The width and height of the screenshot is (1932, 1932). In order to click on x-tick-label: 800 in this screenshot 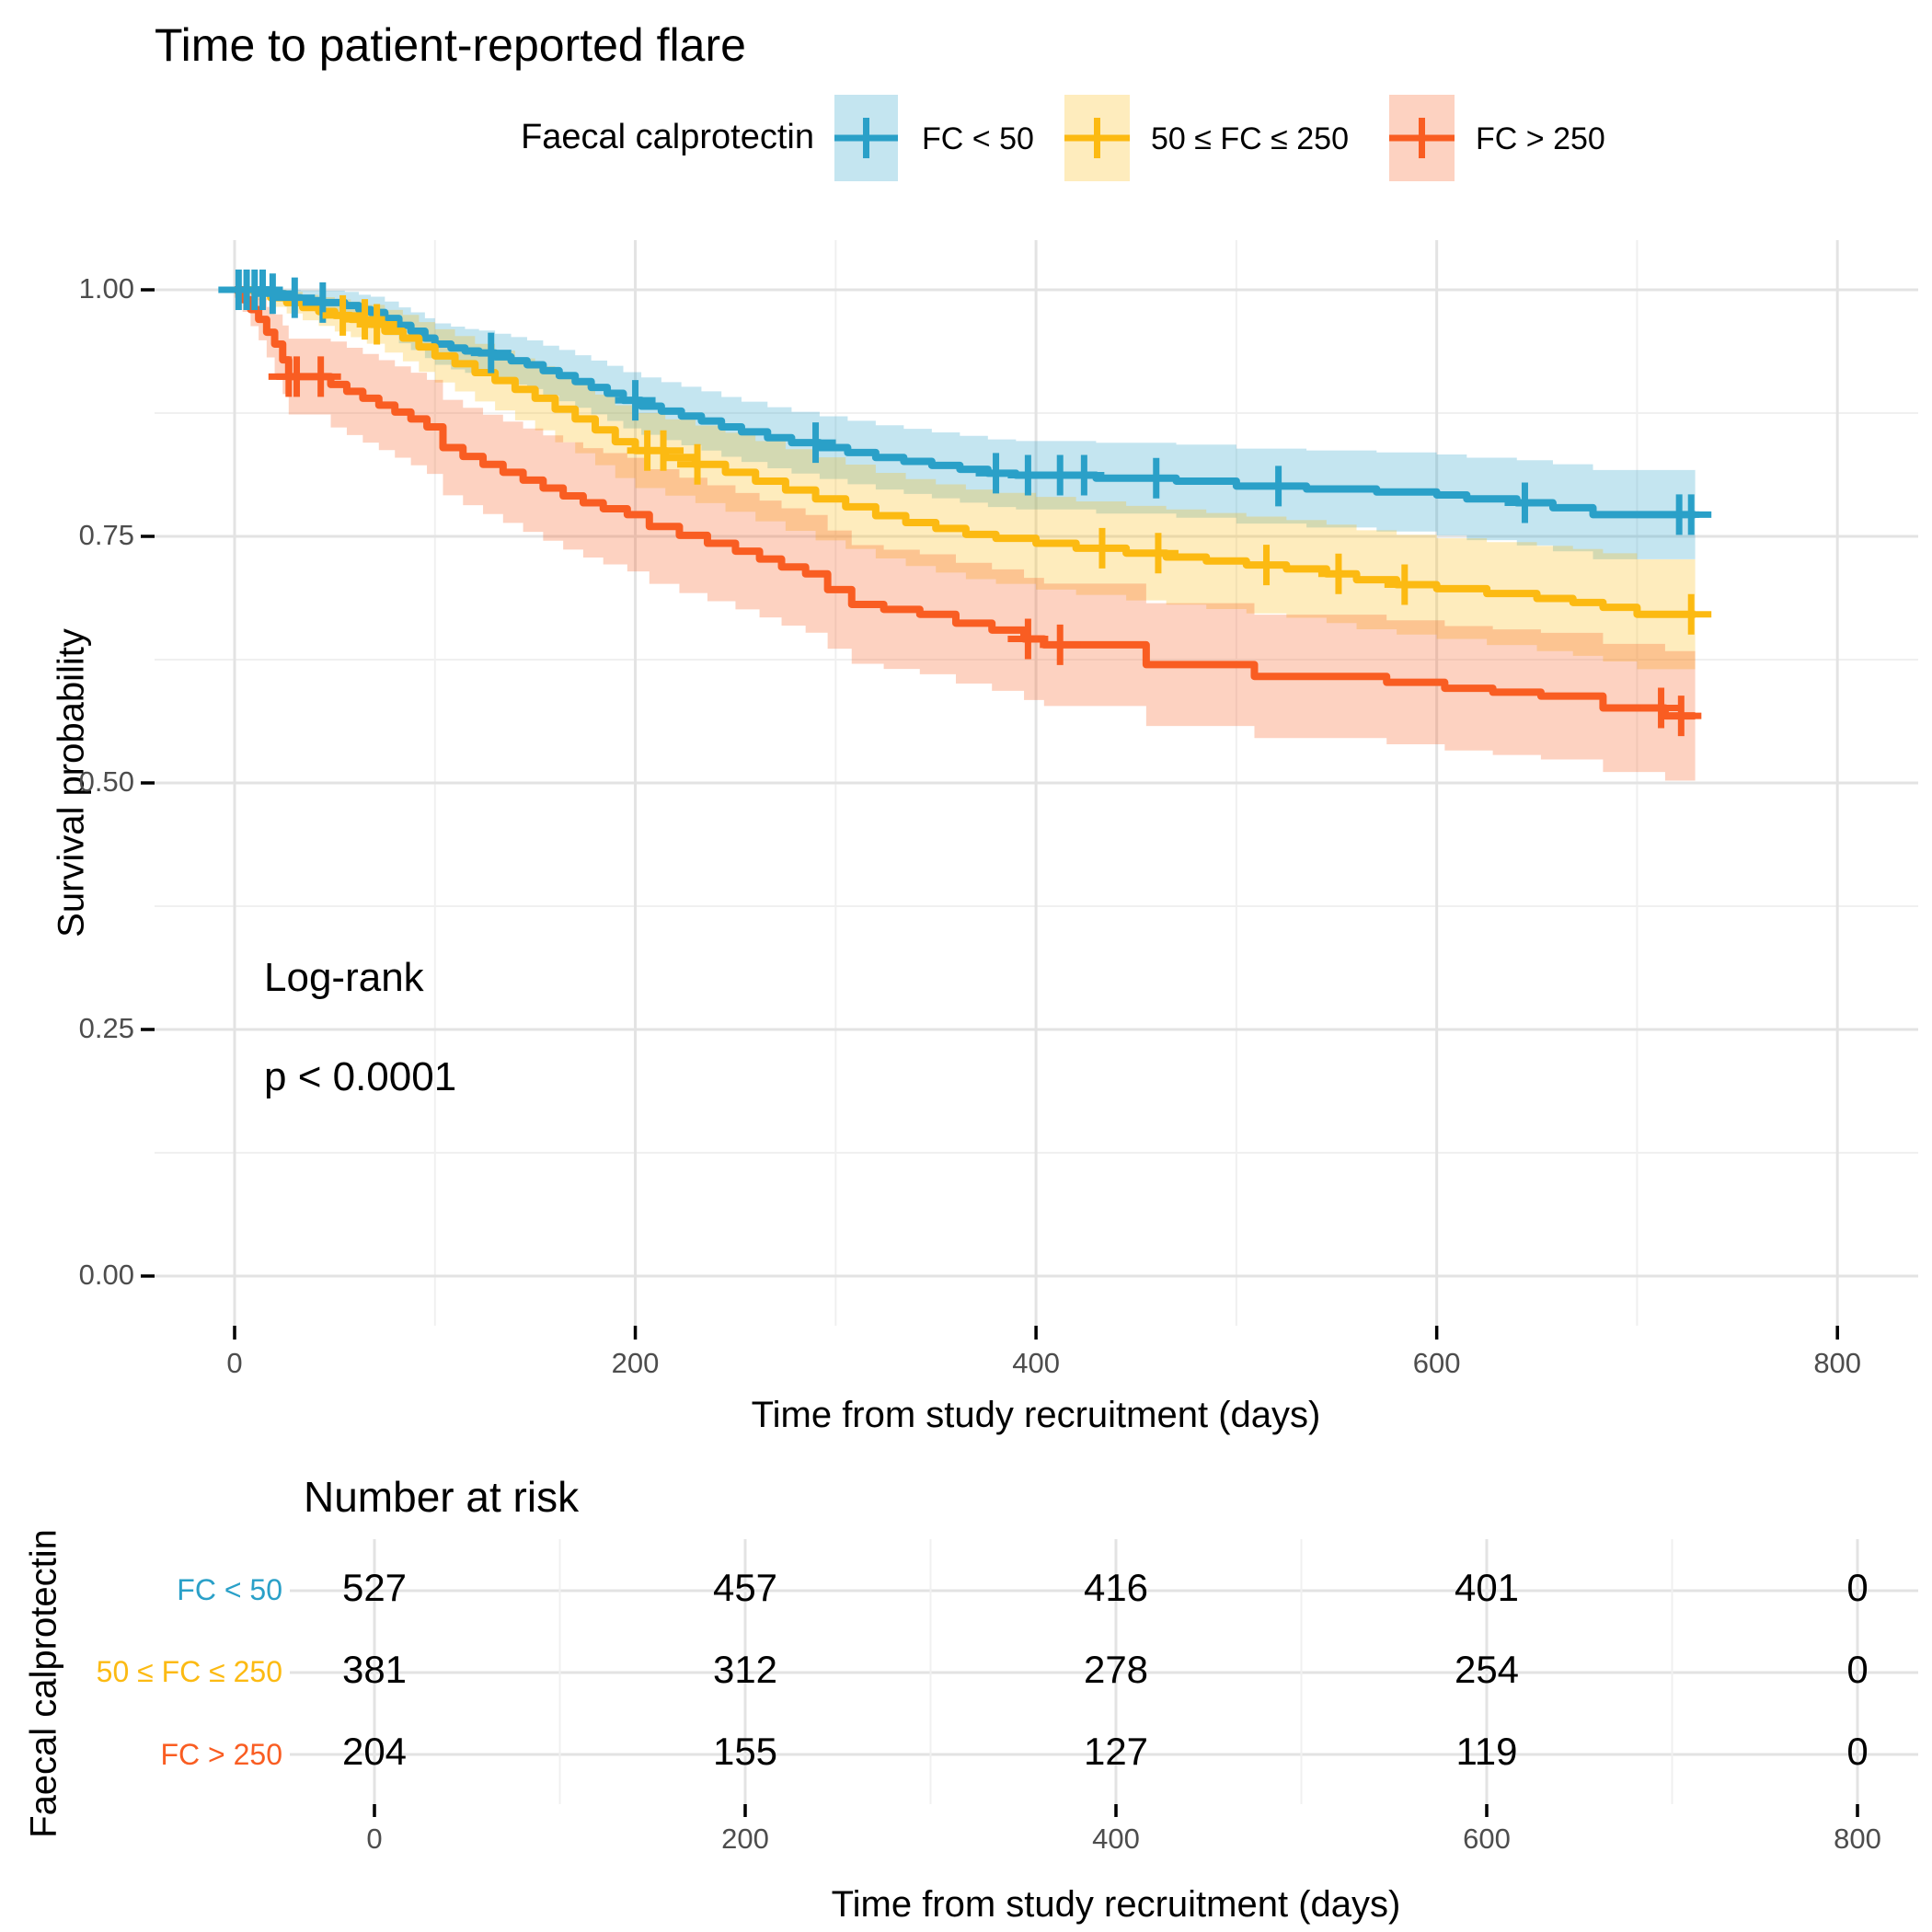, I will do `click(1837, 1363)`.